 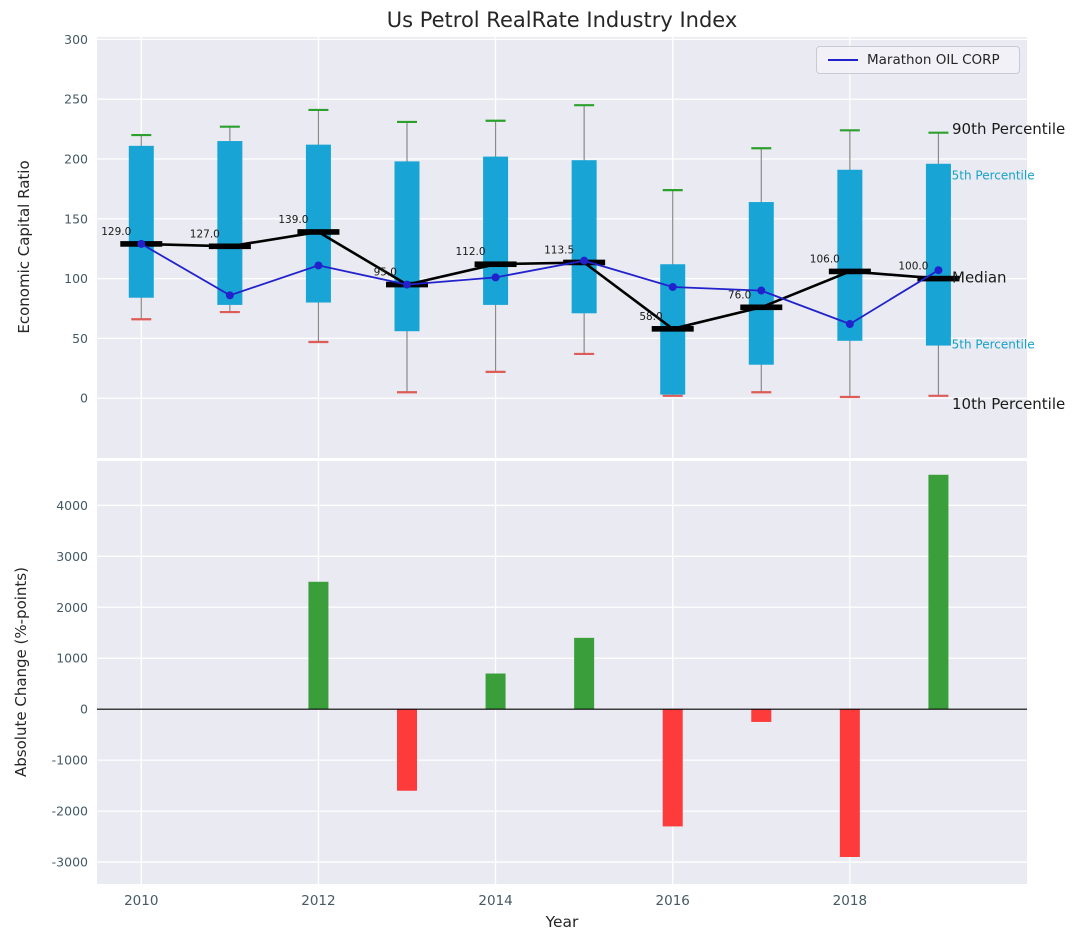 I want to click on company-point-2016, so click(x=672, y=286).